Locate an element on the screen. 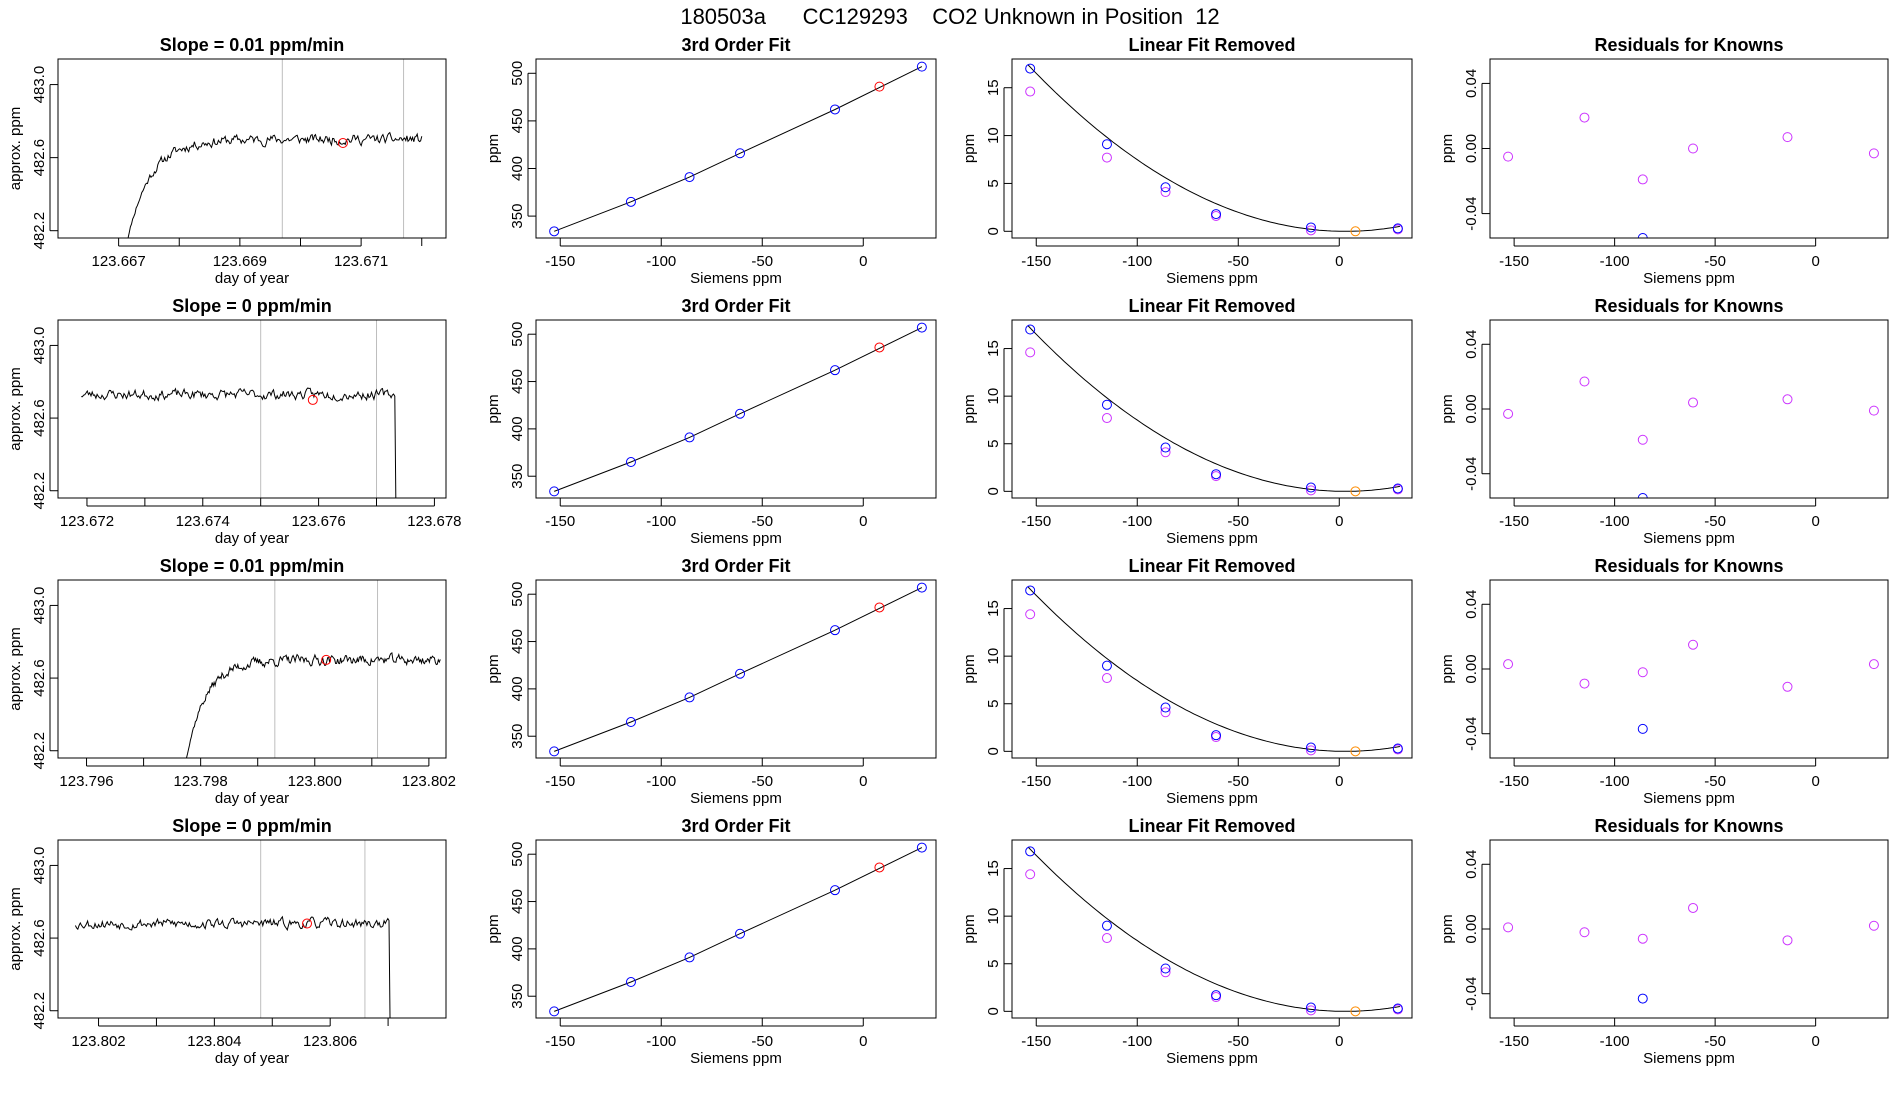 The width and height of the screenshot is (1900, 1100). y-tick-label: 482.6 is located at coordinates (39, 938).